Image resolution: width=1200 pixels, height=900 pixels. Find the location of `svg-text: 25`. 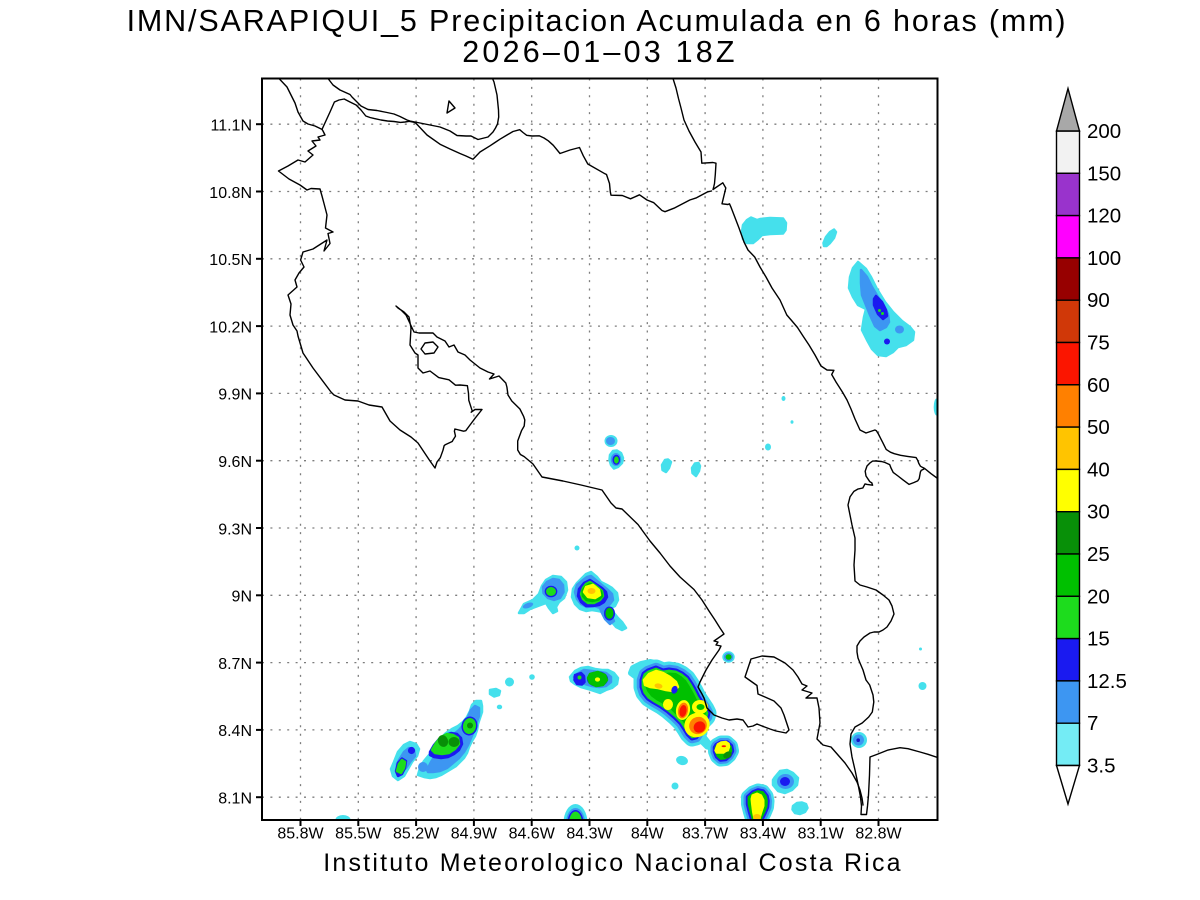

svg-text: 25 is located at coordinates (1098, 554).